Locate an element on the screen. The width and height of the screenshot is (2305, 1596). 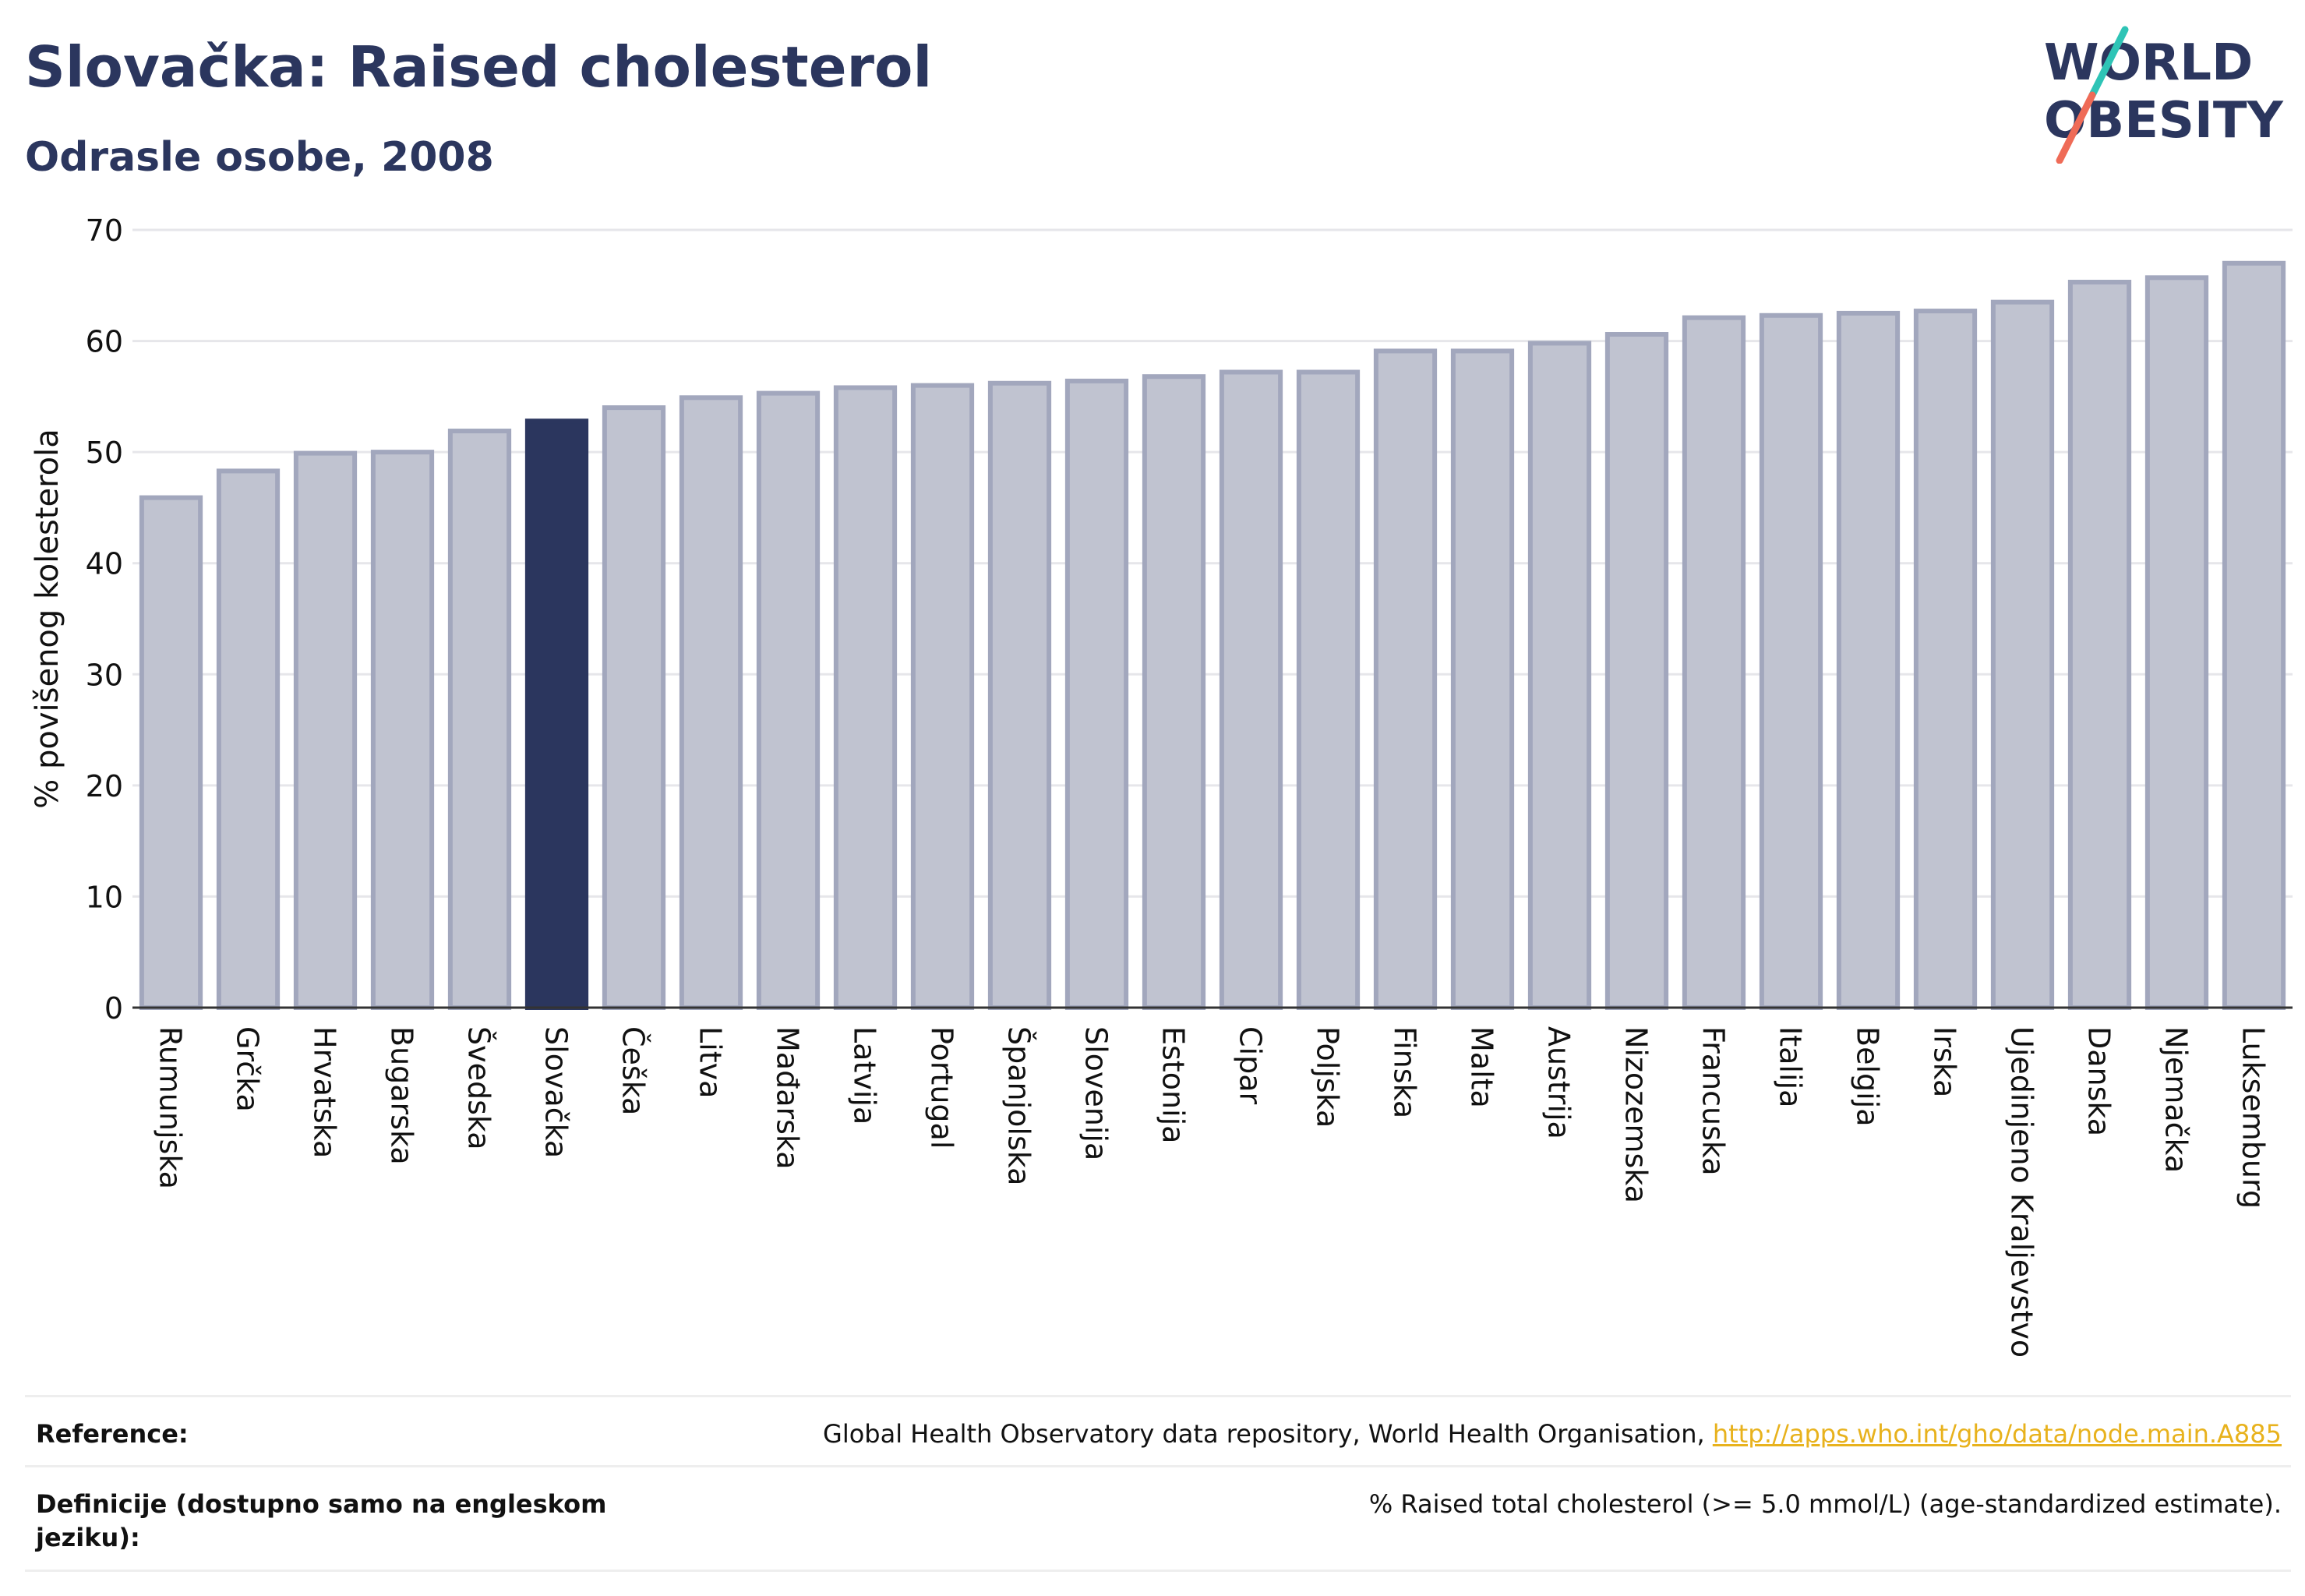
world-obesity-logo: WORLD OBESITY is located at coordinates (2163, 95).